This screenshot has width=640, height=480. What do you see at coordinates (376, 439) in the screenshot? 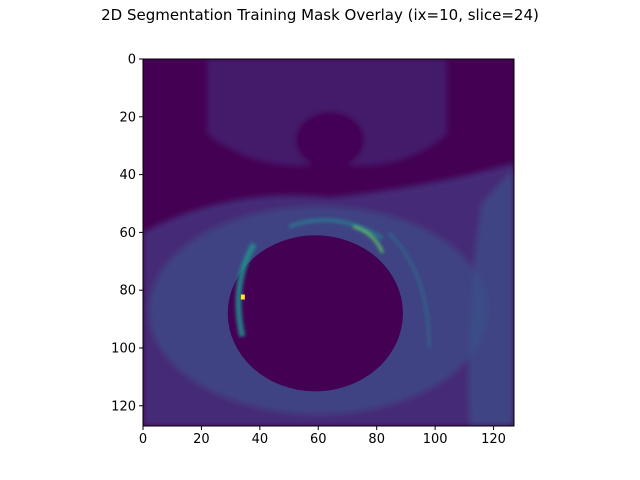
I see `x-tick-label: 80` at bounding box center [376, 439].